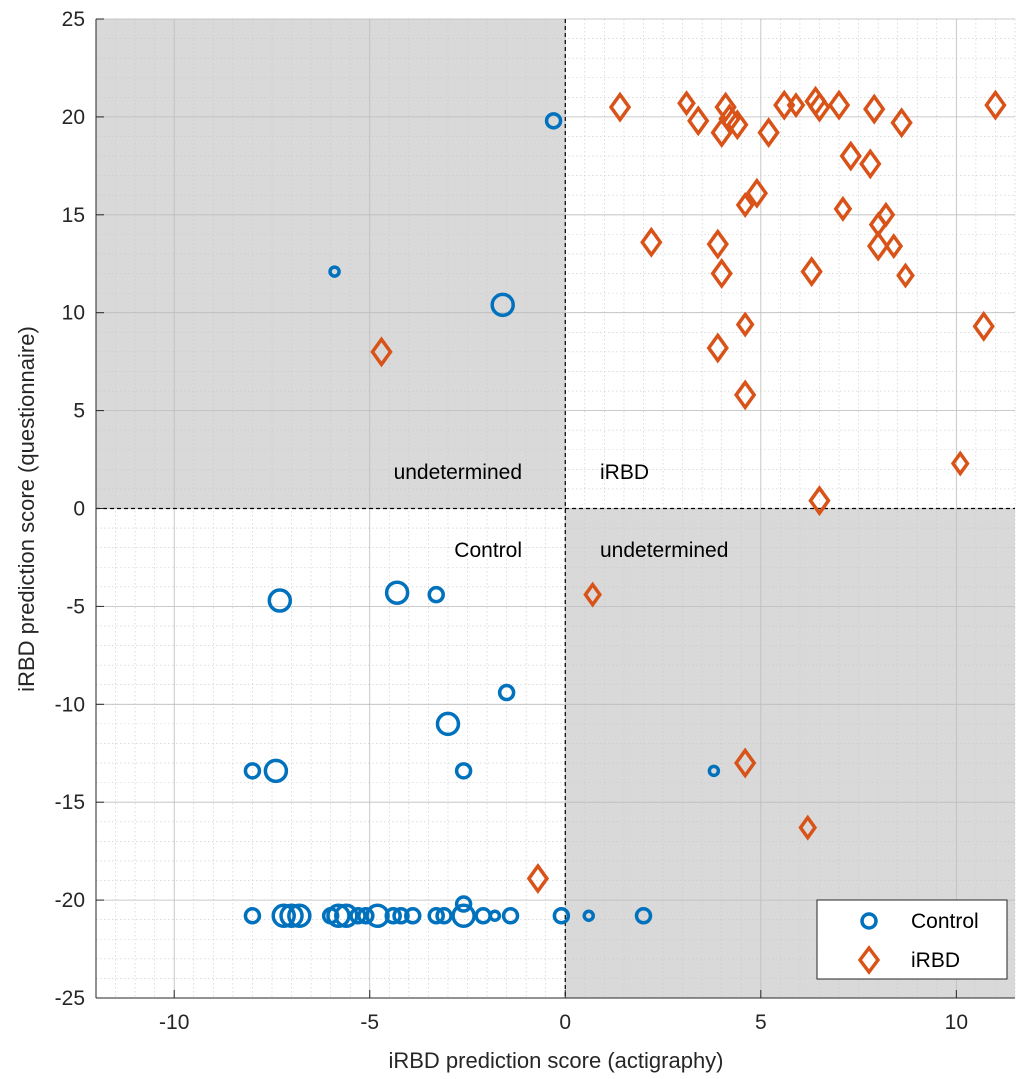 This screenshot has width=1016, height=1079. What do you see at coordinates (79, 509) in the screenshot?
I see `y-tick-label: 0` at bounding box center [79, 509].